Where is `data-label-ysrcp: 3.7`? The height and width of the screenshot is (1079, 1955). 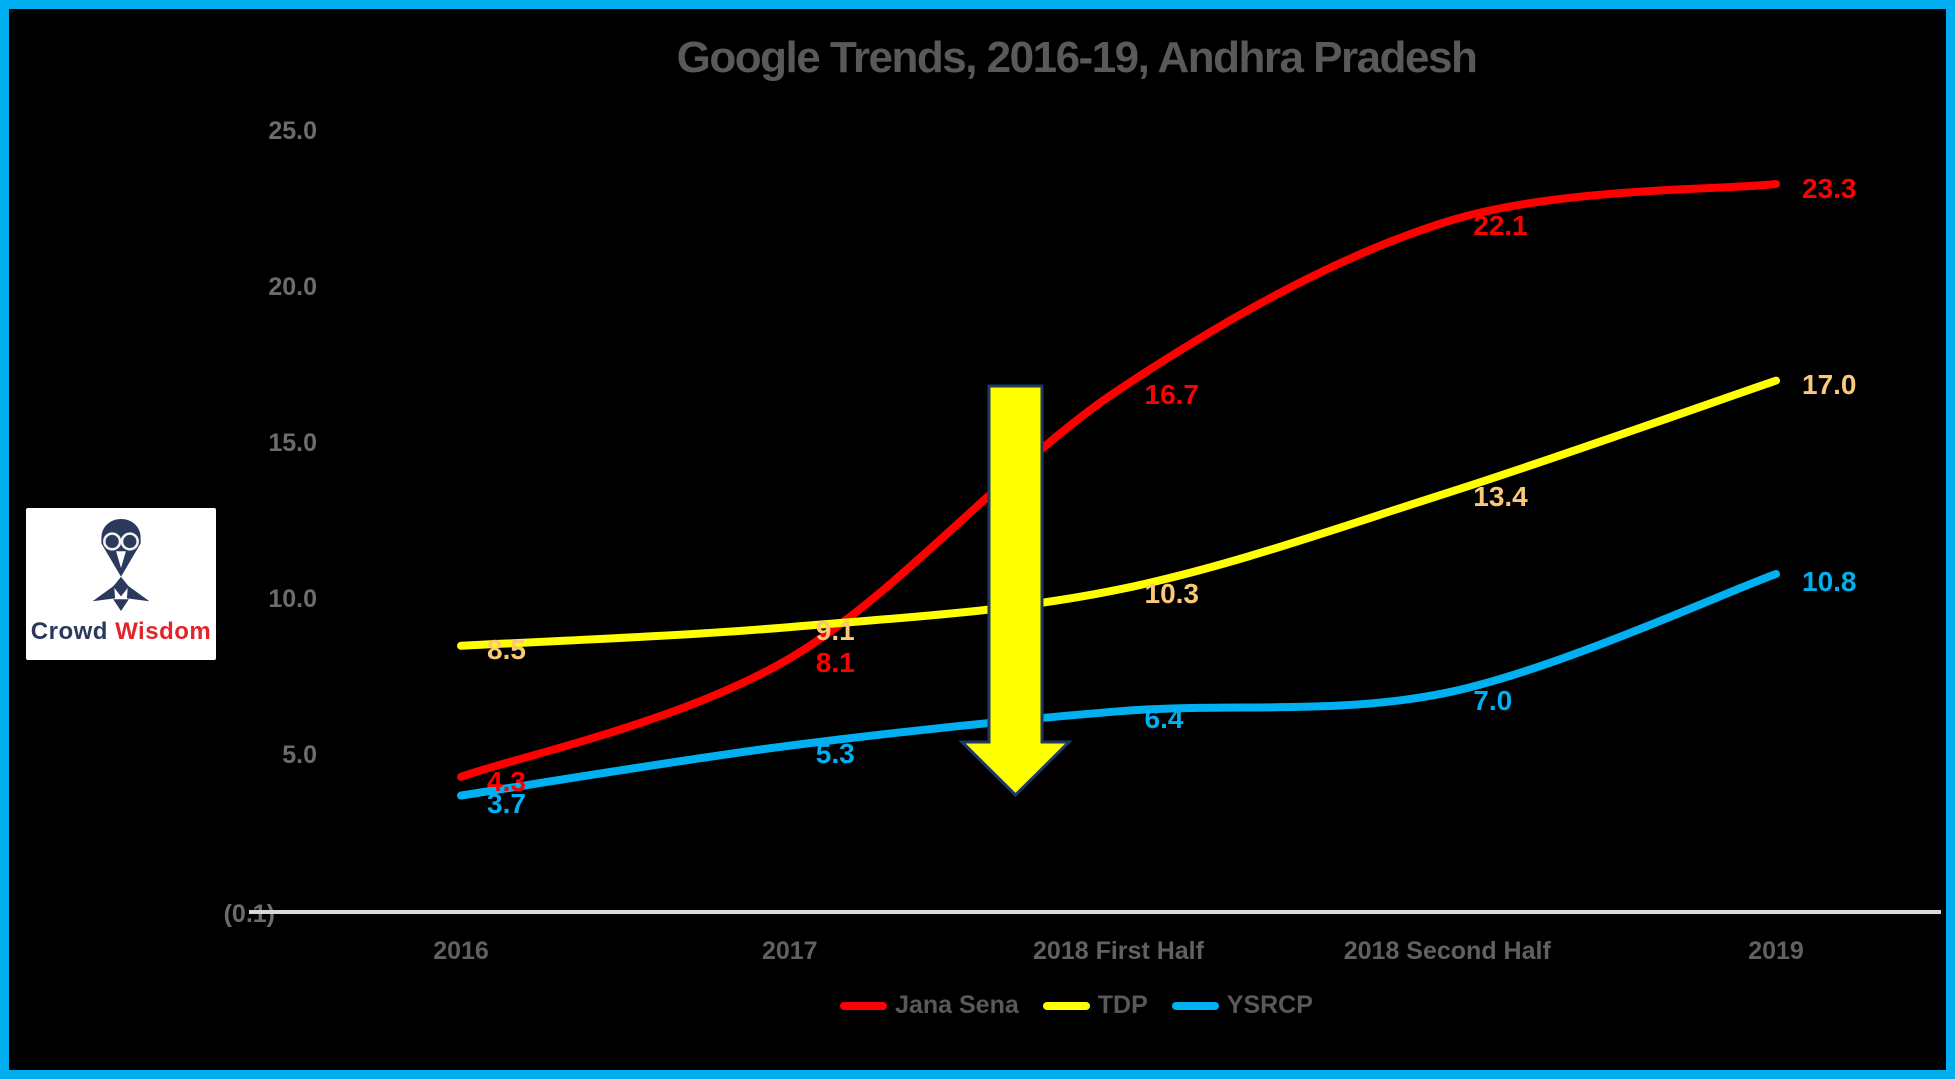 data-label-ysrcp: 3.7 is located at coordinates (506, 803).